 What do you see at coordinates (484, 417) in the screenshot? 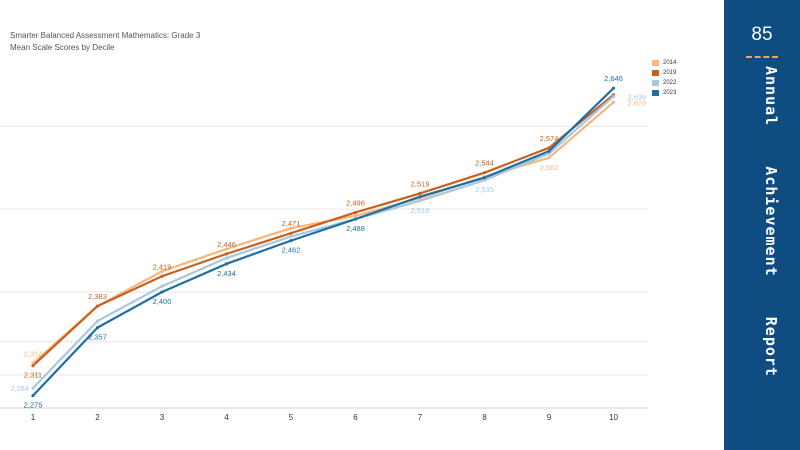
I see `x-tick-label: 8` at bounding box center [484, 417].